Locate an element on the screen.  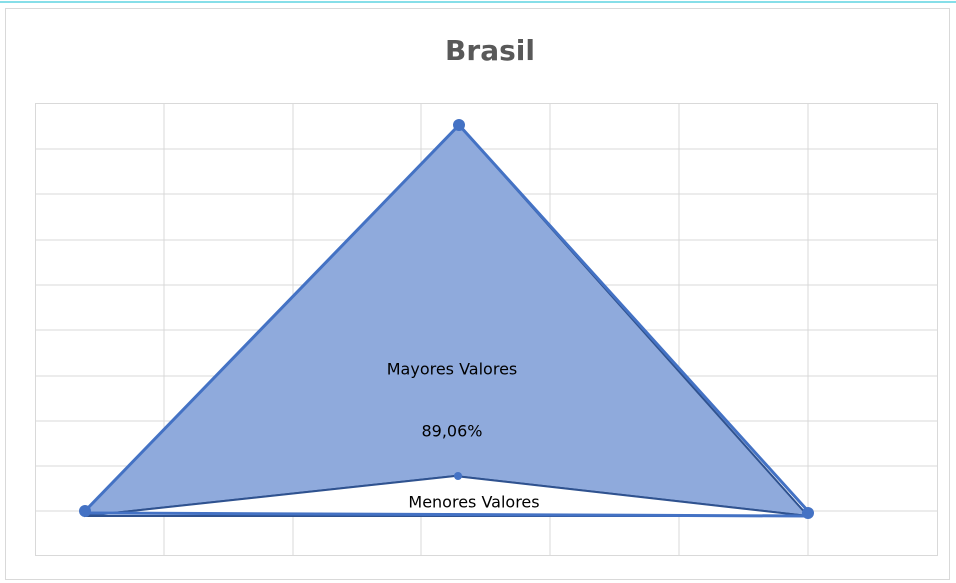
upper-label: Mayores Valores is located at coordinates (452, 369).